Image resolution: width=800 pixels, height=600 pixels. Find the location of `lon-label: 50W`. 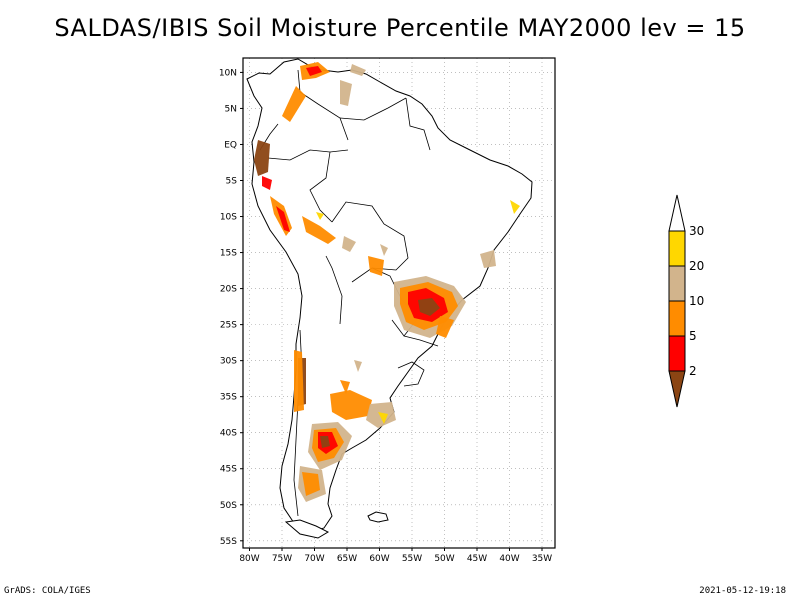

lon-label: 50W is located at coordinates (444, 559).